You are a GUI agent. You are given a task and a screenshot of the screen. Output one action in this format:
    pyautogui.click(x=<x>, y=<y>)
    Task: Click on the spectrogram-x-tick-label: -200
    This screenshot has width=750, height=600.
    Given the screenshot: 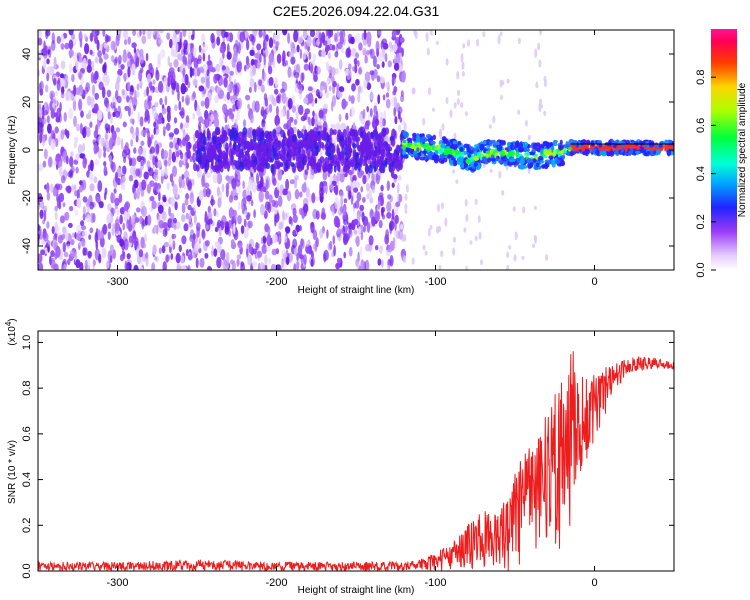 What is the action you would take?
    pyautogui.click(x=276, y=282)
    